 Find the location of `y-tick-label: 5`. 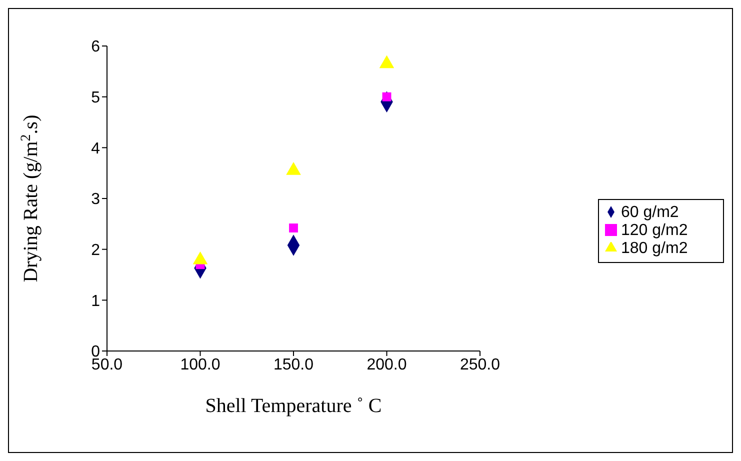

y-tick-label: 5 is located at coordinates (95, 98).